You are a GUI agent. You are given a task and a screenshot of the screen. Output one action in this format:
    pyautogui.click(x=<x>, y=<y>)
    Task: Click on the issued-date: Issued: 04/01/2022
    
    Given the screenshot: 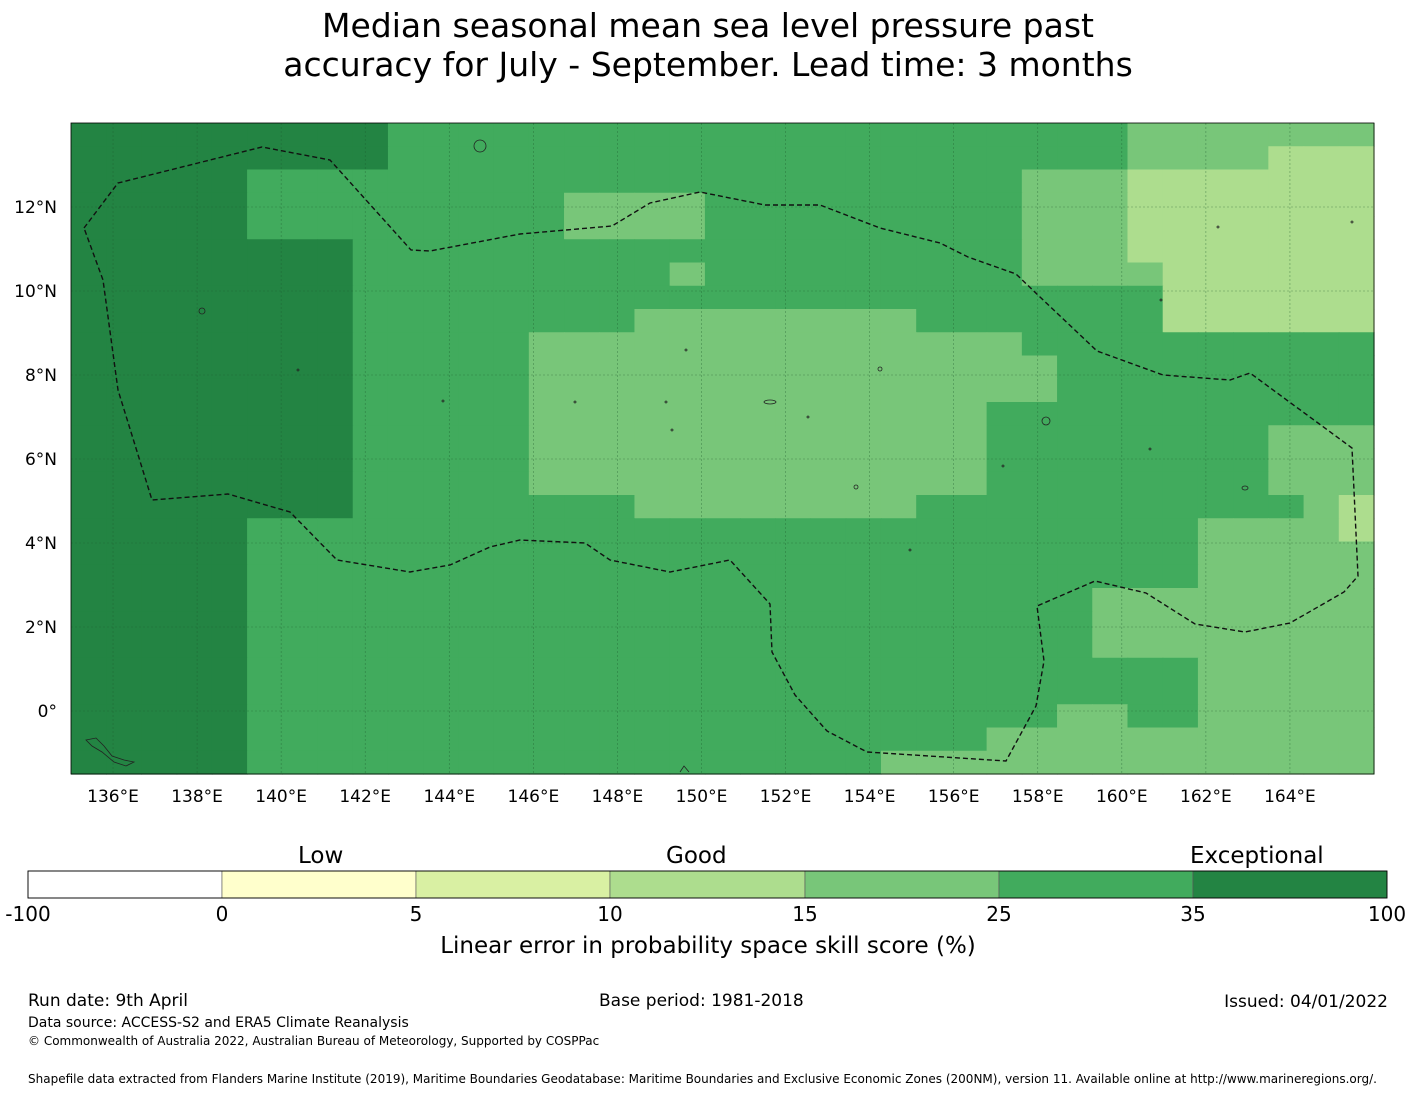 What is the action you would take?
    pyautogui.click(x=1306, y=1002)
    